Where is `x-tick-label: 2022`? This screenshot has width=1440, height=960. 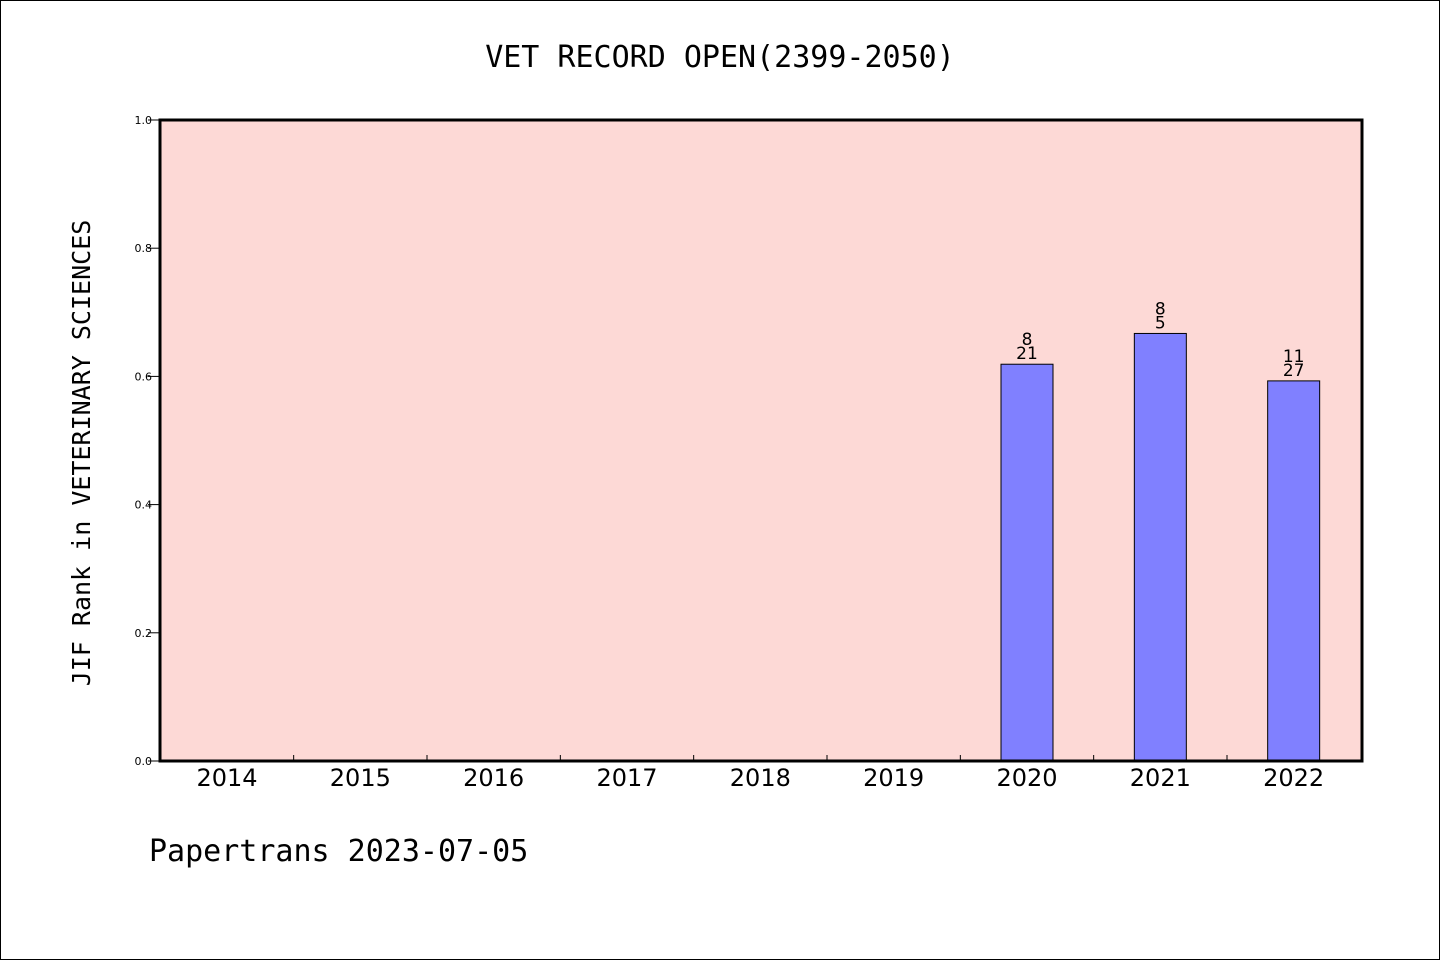
x-tick-label: 2022 is located at coordinates (1293, 778).